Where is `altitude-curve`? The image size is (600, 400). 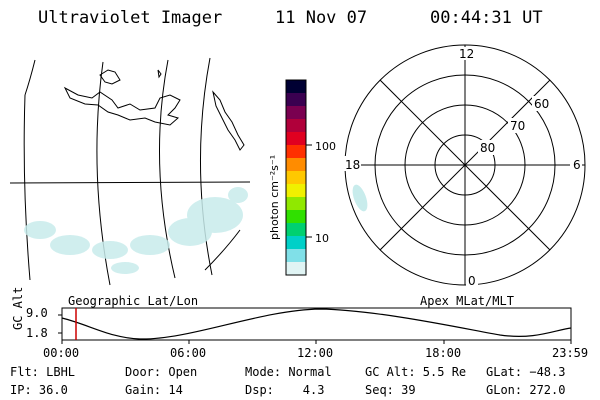
altitude-curve is located at coordinates (316, 324).